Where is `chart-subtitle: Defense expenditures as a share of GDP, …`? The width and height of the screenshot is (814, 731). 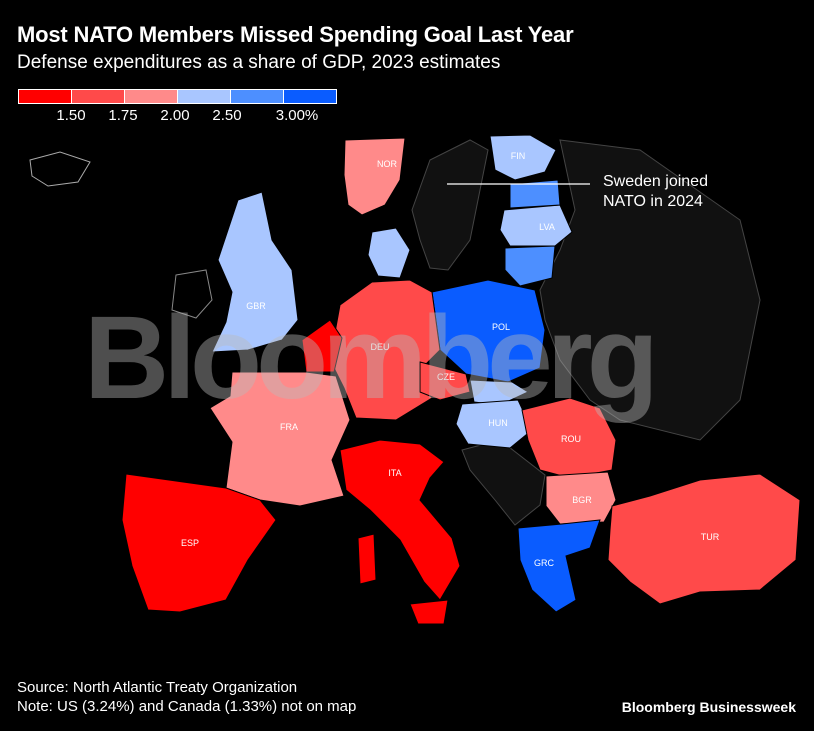
chart-subtitle: Defense expenditures as a share of GDP, … is located at coordinates (259, 62).